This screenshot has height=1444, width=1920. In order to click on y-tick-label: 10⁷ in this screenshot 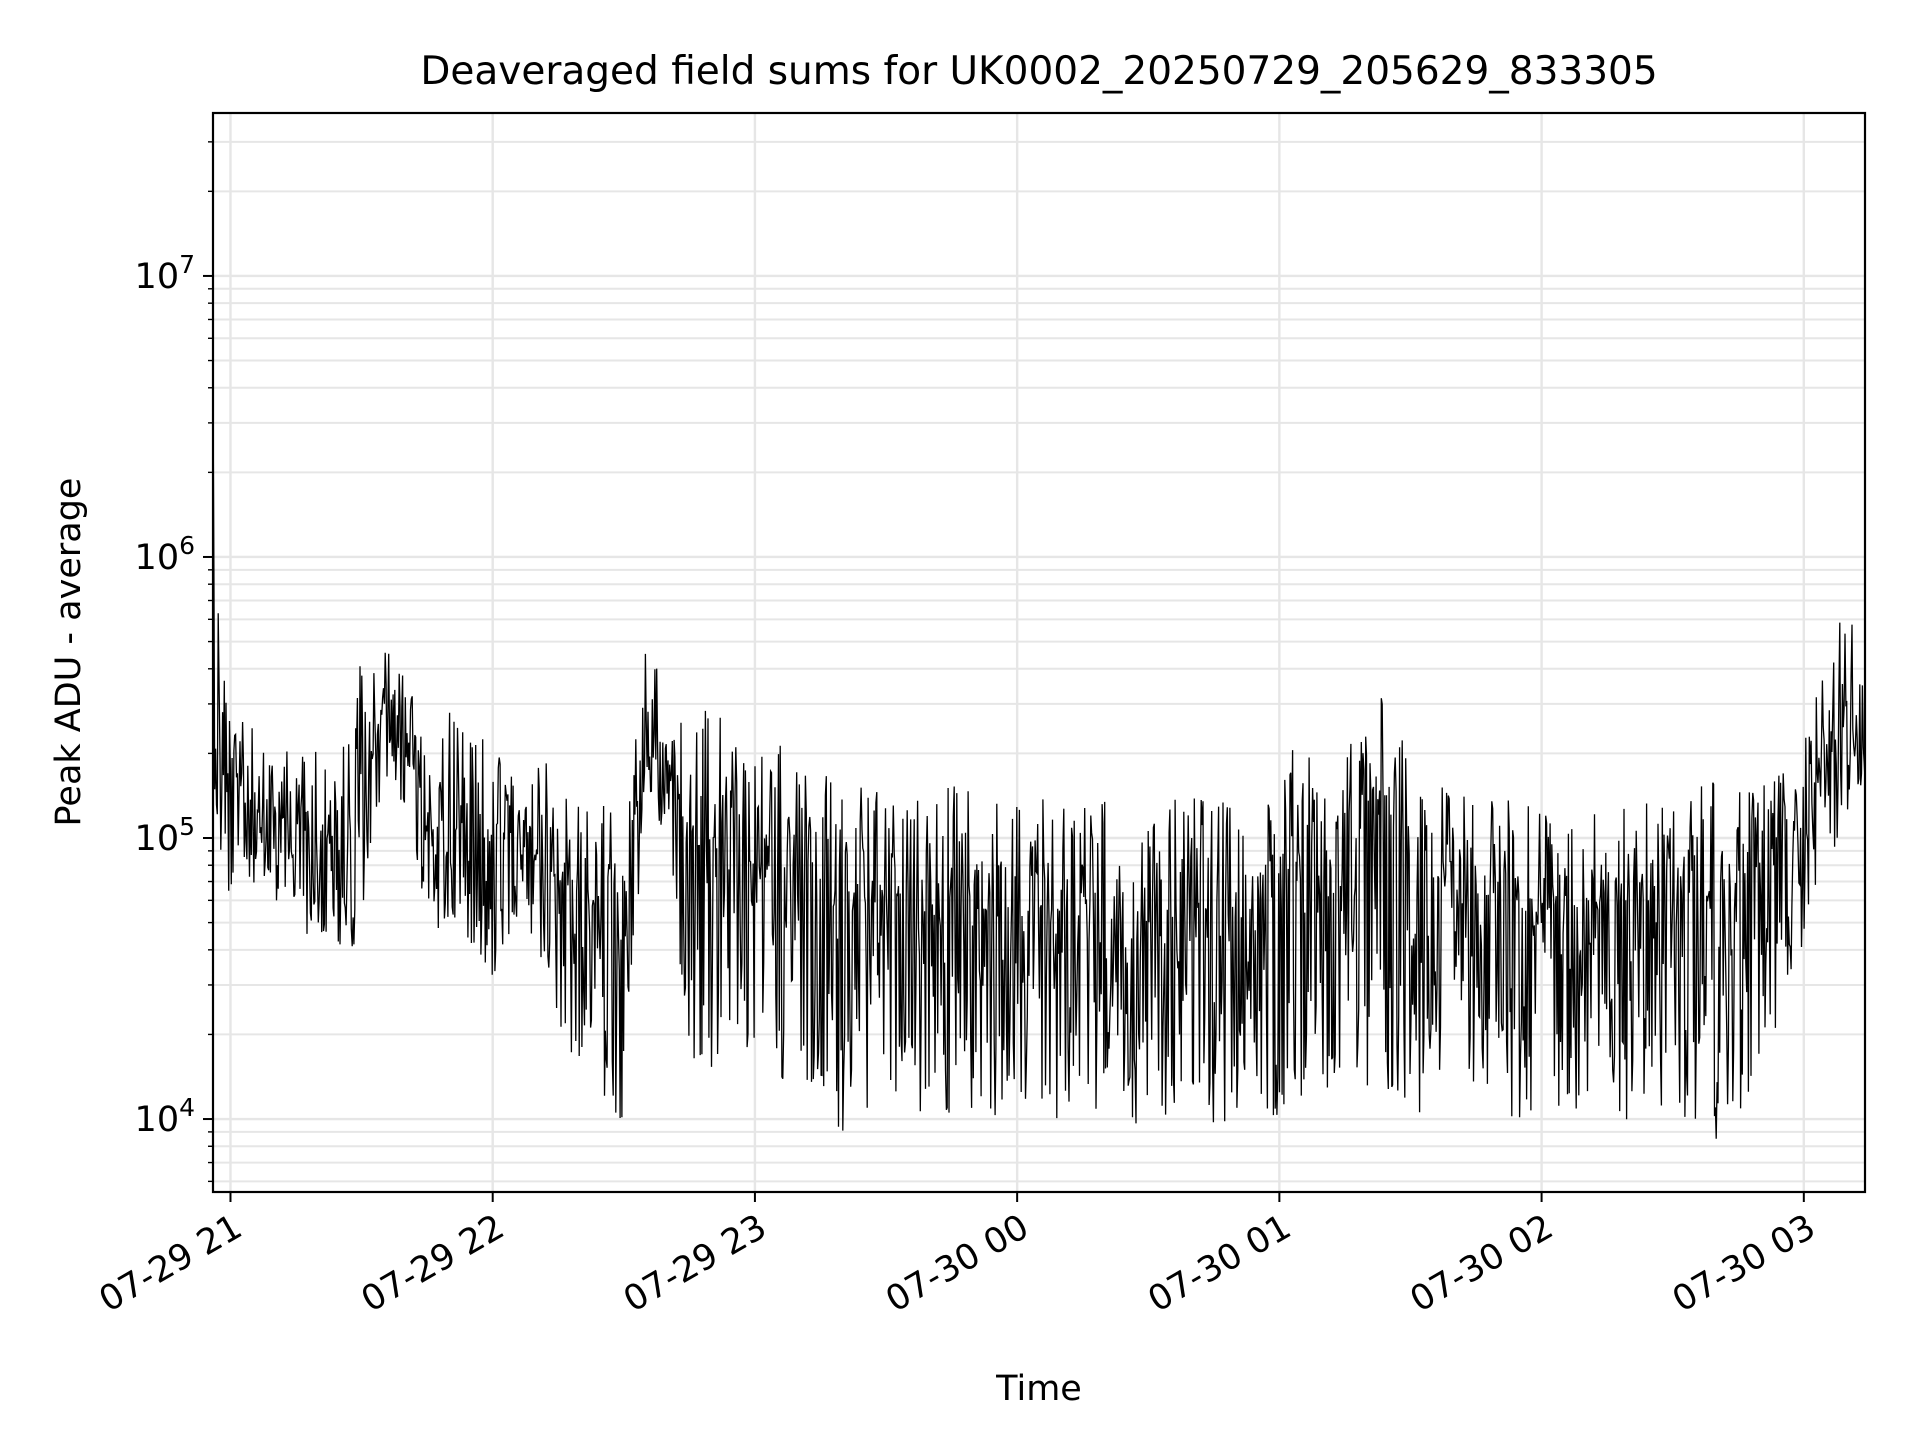, I will do `click(165, 273)`.